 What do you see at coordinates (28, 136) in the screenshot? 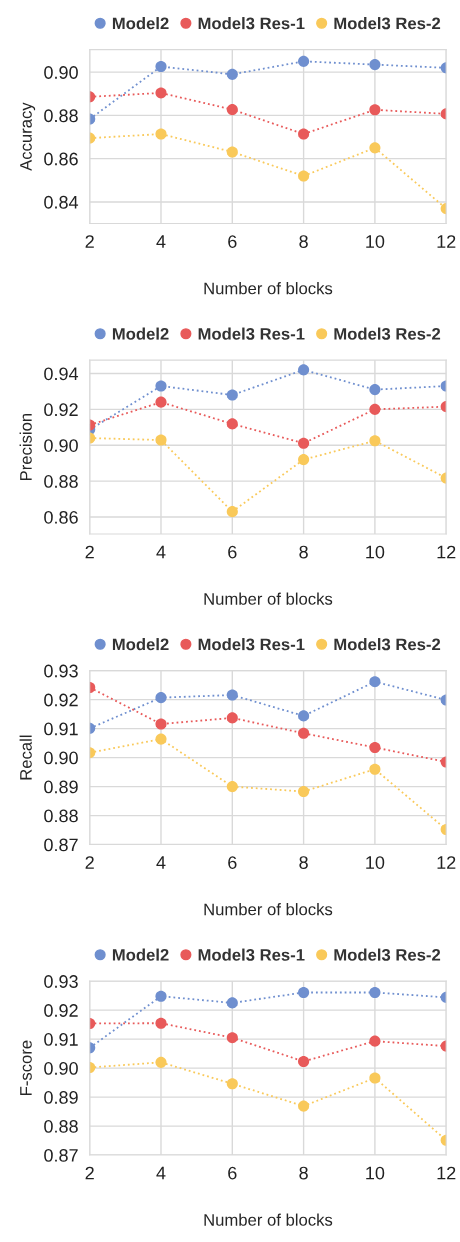
I see `y-axis-title: Accuracy` at bounding box center [28, 136].